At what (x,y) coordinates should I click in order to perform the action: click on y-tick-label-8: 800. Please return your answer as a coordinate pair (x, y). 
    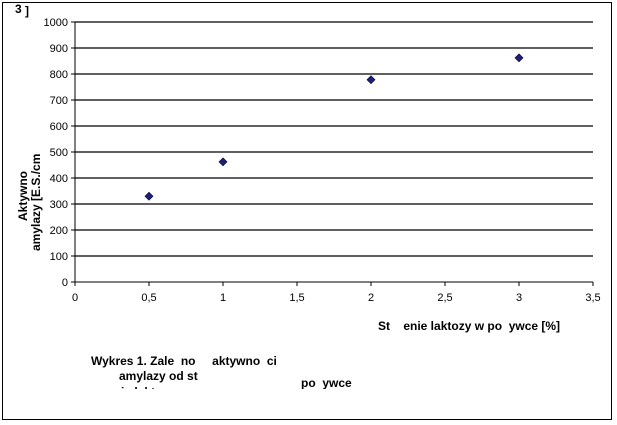
    Looking at the image, I should click on (59, 75).